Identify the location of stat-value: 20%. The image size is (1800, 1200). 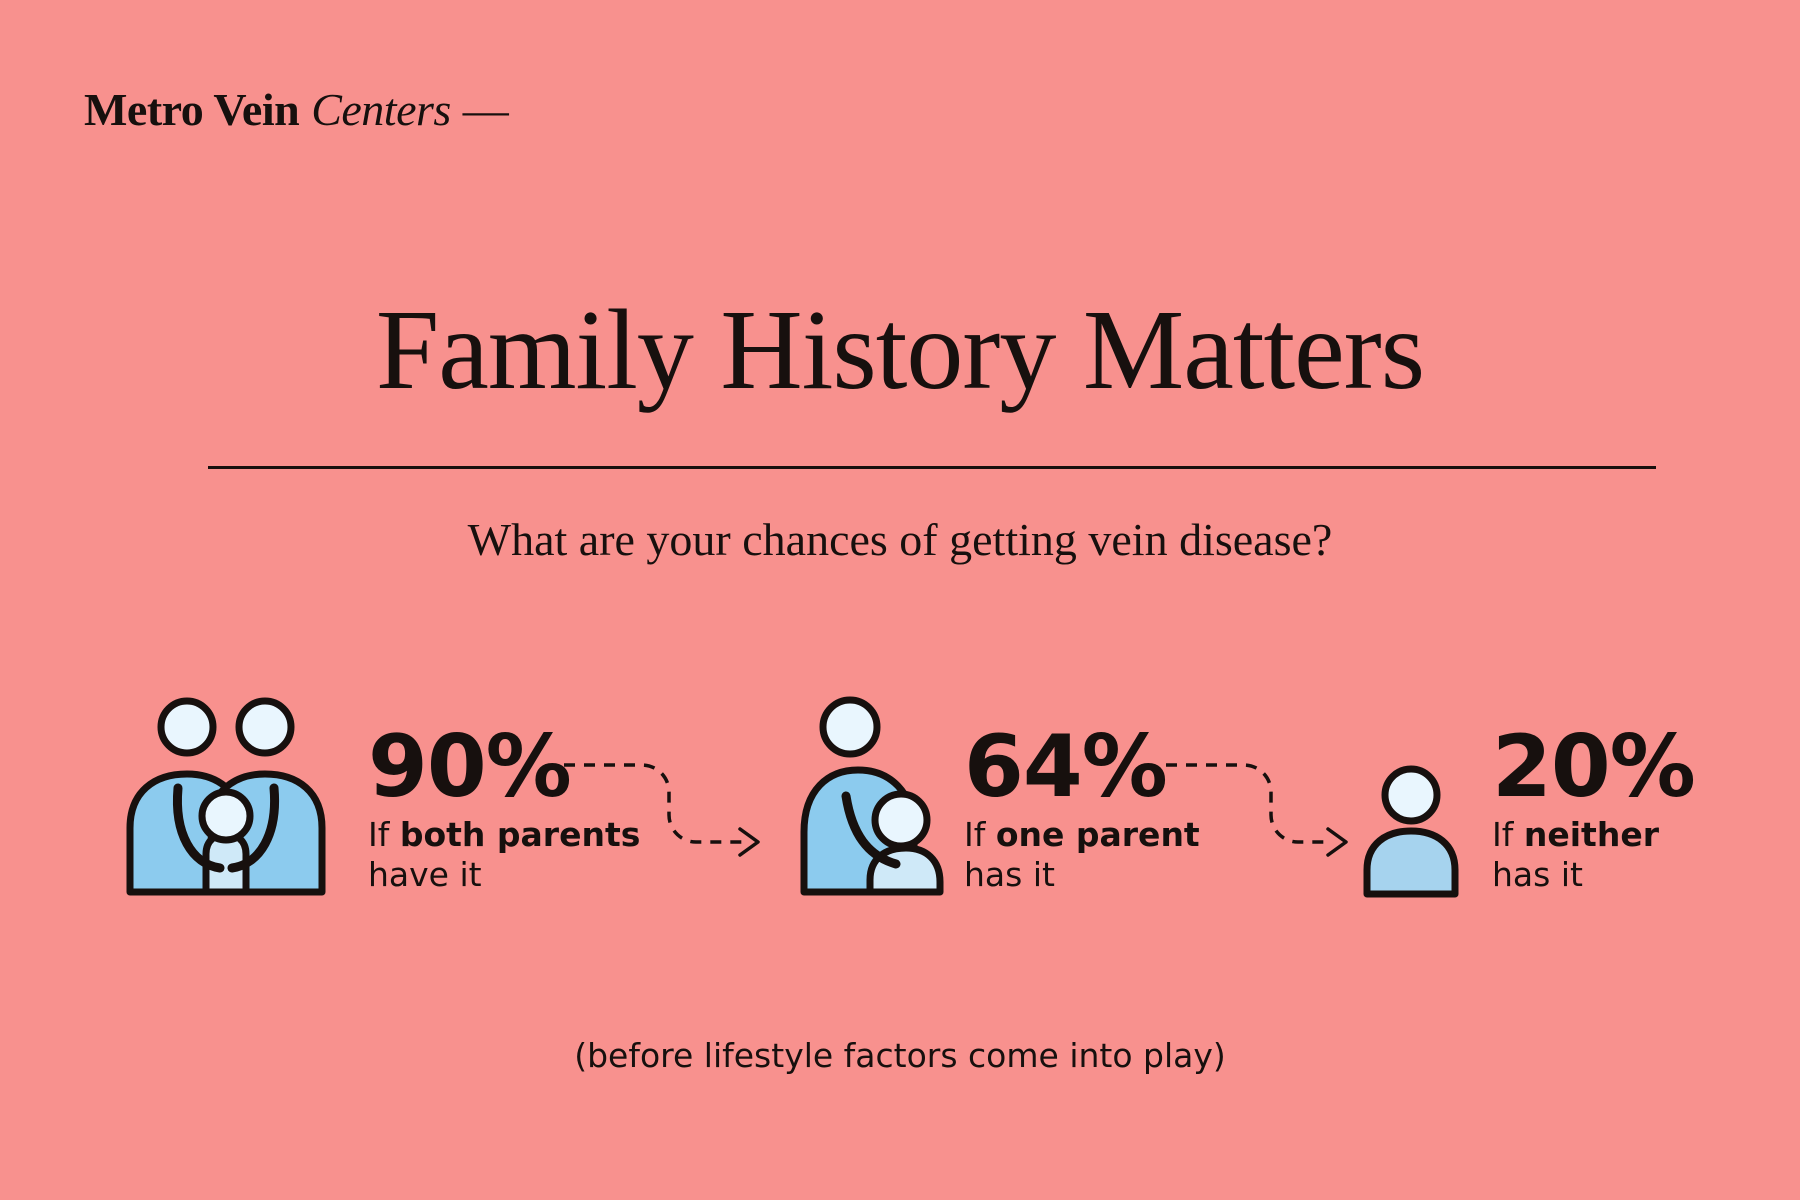
(1594, 767).